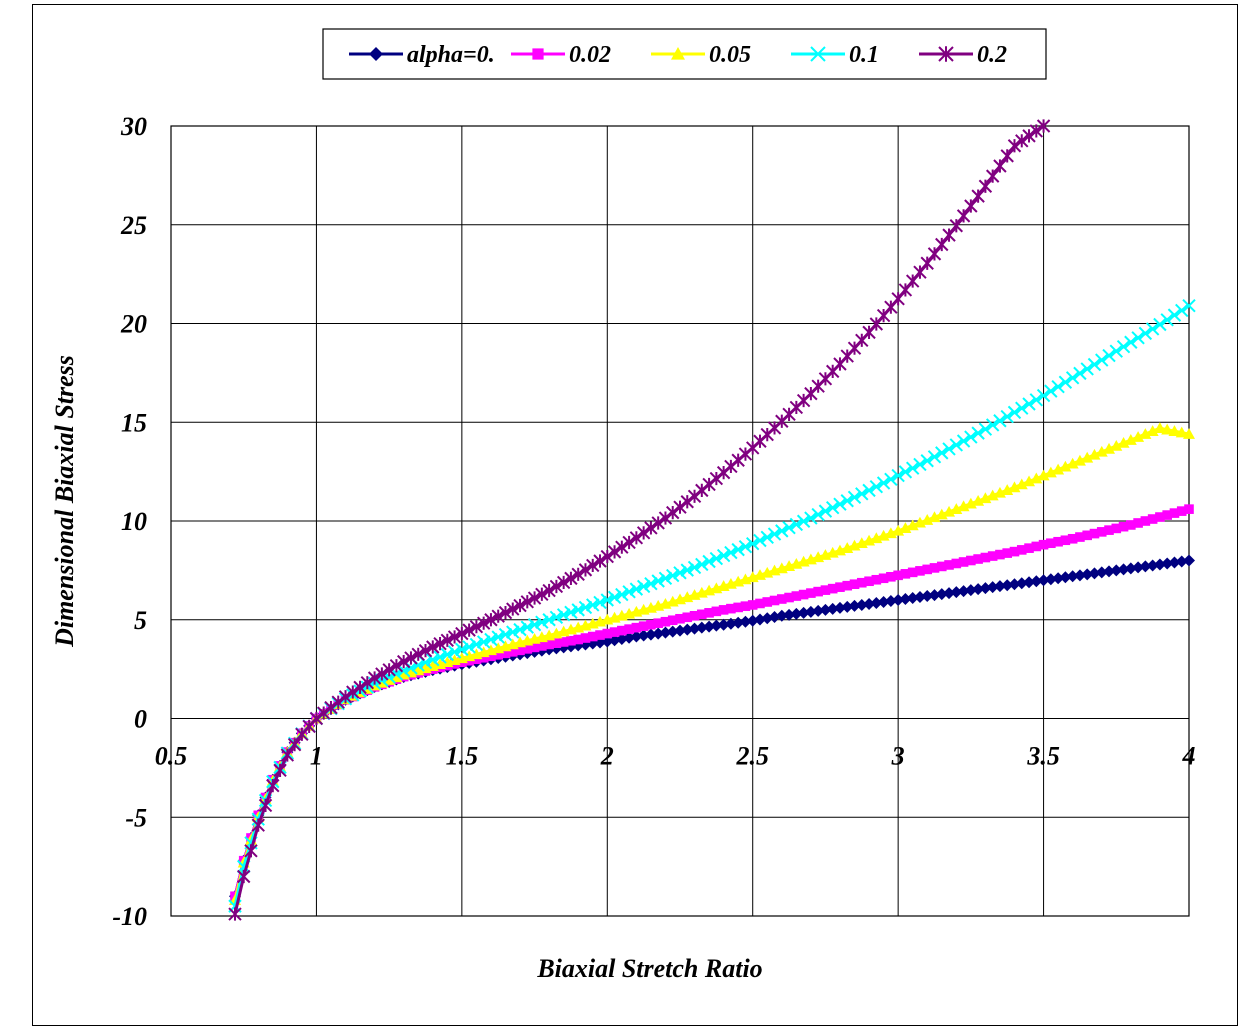 The height and width of the screenshot is (1028, 1242). What do you see at coordinates (561, 55) in the screenshot?
I see `legend-item: 0.02` at bounding box center [561, 55].